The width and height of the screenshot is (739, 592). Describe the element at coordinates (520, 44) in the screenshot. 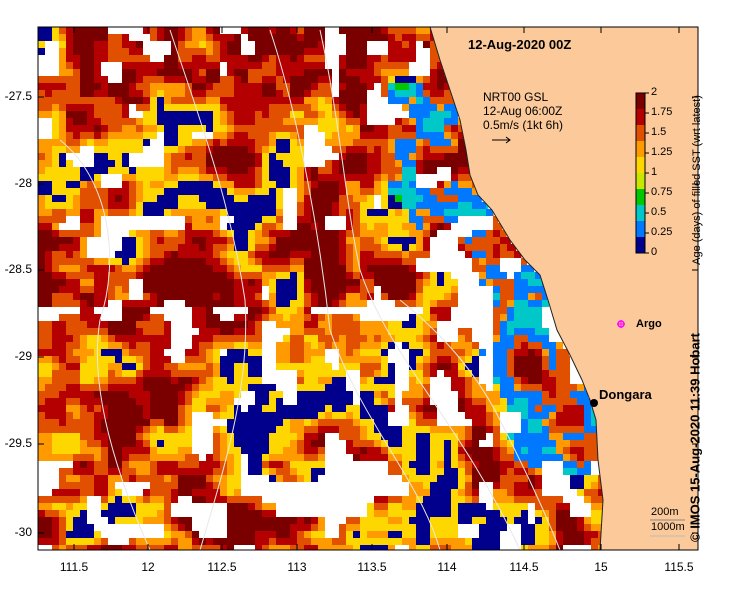

I see `map-title: 12-Aug-2020 00Z` at that location.